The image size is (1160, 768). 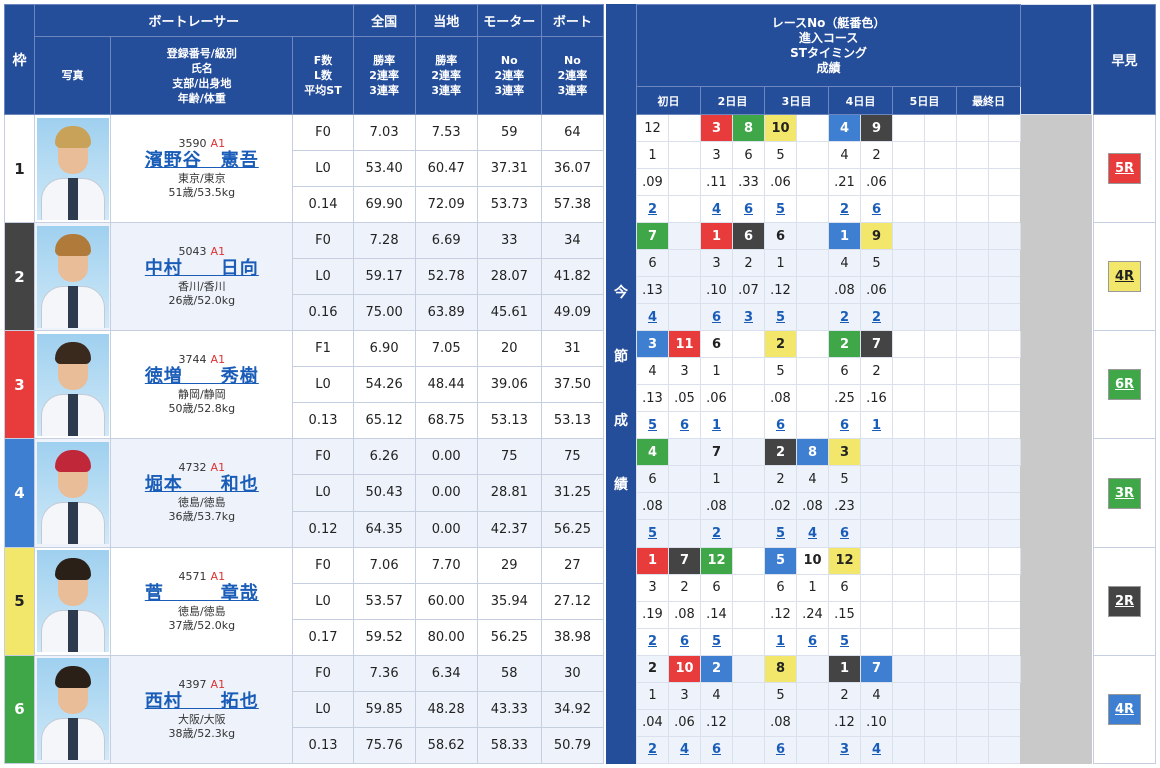 What do you see at coordinates (201, 161) in the screenshot?
I see `racer-name-link: 濱野谷 憲吾` at bounding box center [201, 161].